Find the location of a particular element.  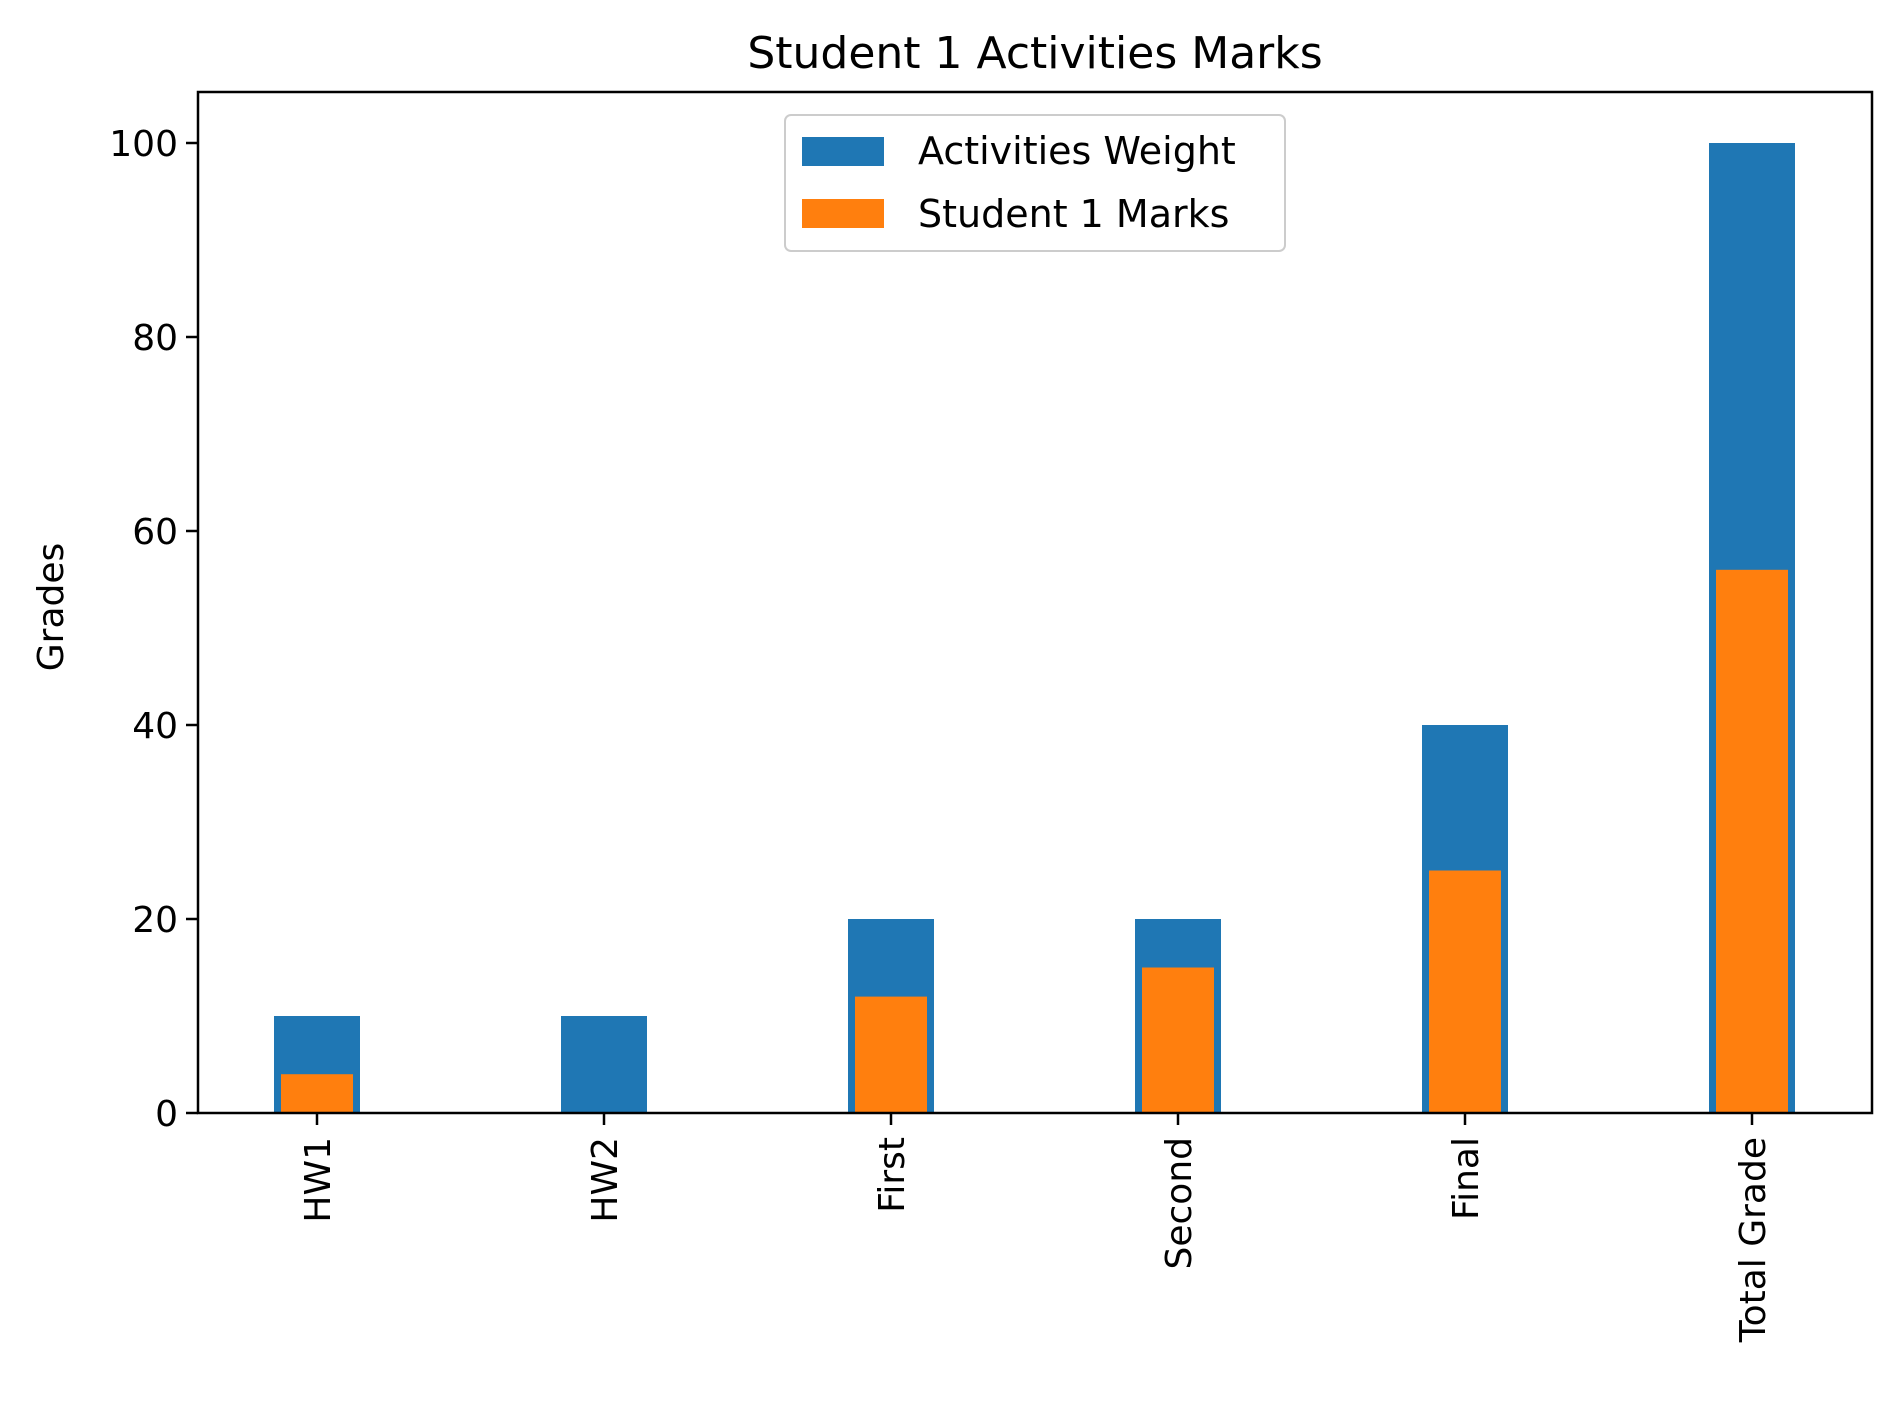

x-tick-label-total-grade: Total Grade is located at coordinates (1753, 1240).